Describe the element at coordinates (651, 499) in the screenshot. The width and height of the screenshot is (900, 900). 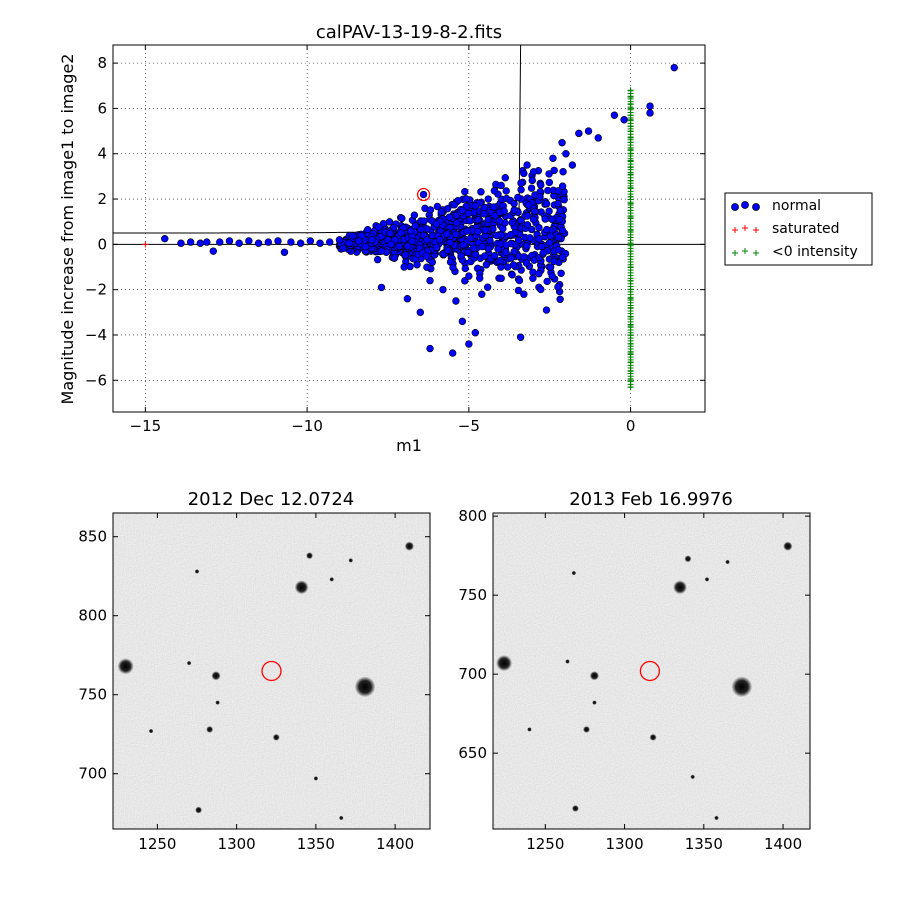
I see `image-right-title: 2013 Feb 16.9976` at that location.